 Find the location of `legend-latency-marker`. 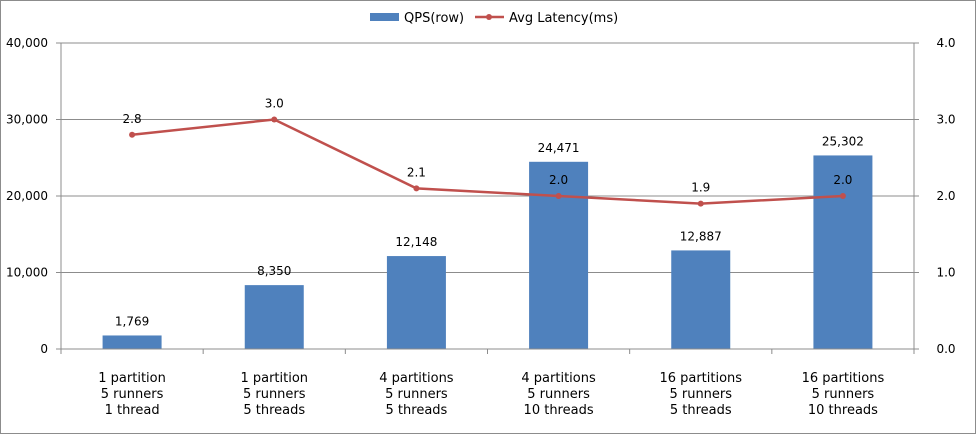

legend-latency-marker is located at coordinates (489, 17).